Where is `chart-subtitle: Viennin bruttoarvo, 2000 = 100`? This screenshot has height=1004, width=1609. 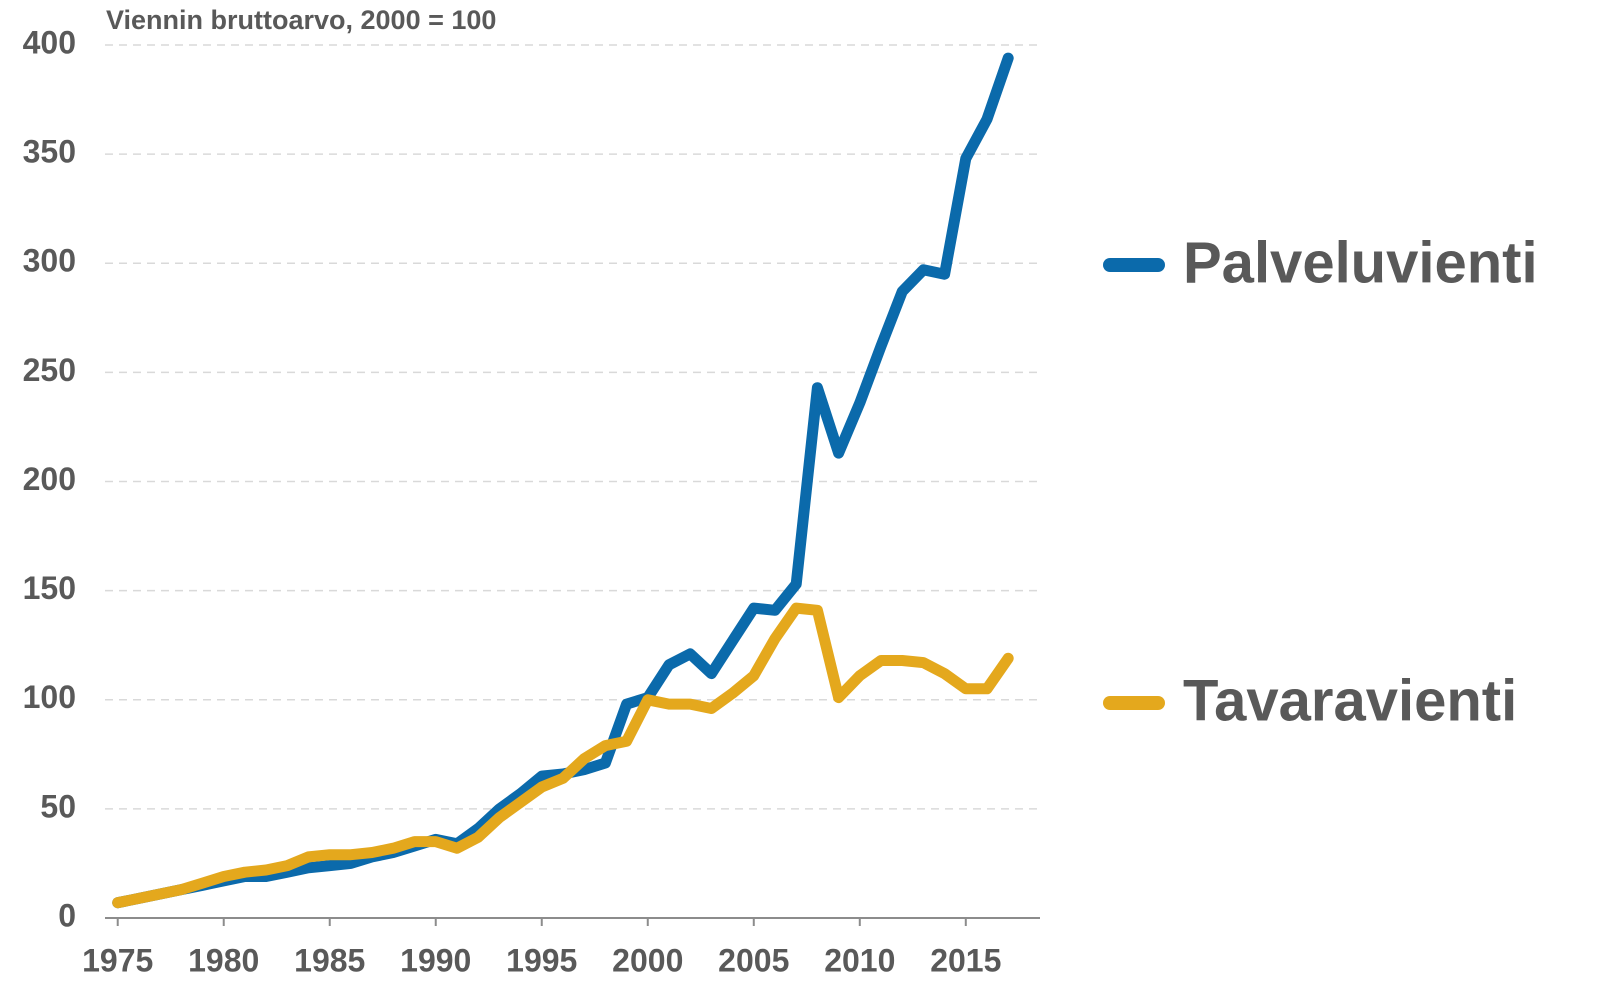
chart-subtitle: Viennin bruttoarvo, 2000 = 100 is located at coordinates (301, 20).